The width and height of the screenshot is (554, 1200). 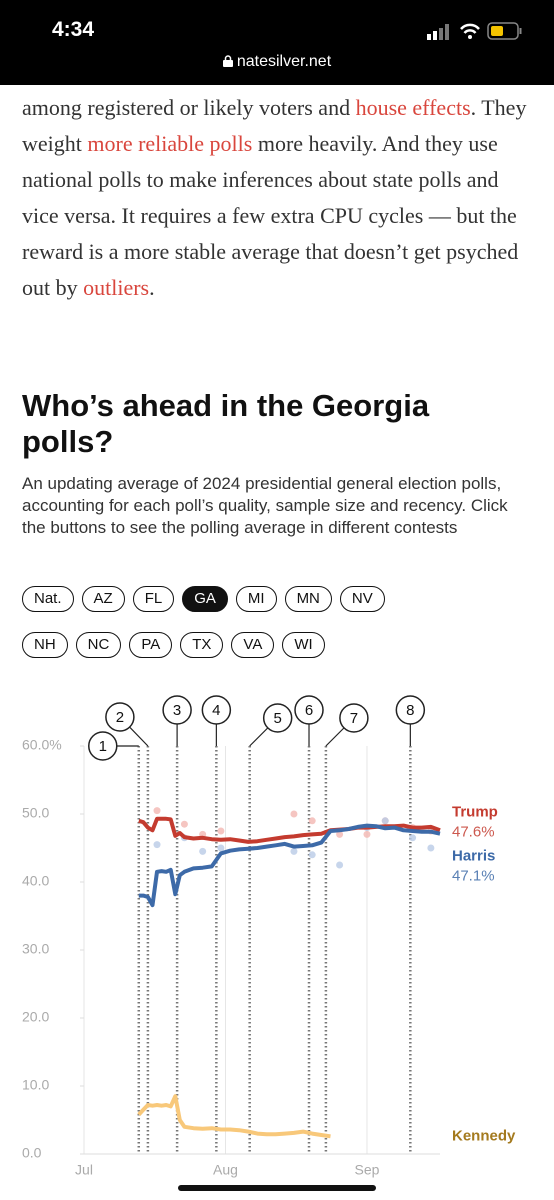 I want to click on clock: 4:34, so click(x=73, y=29).